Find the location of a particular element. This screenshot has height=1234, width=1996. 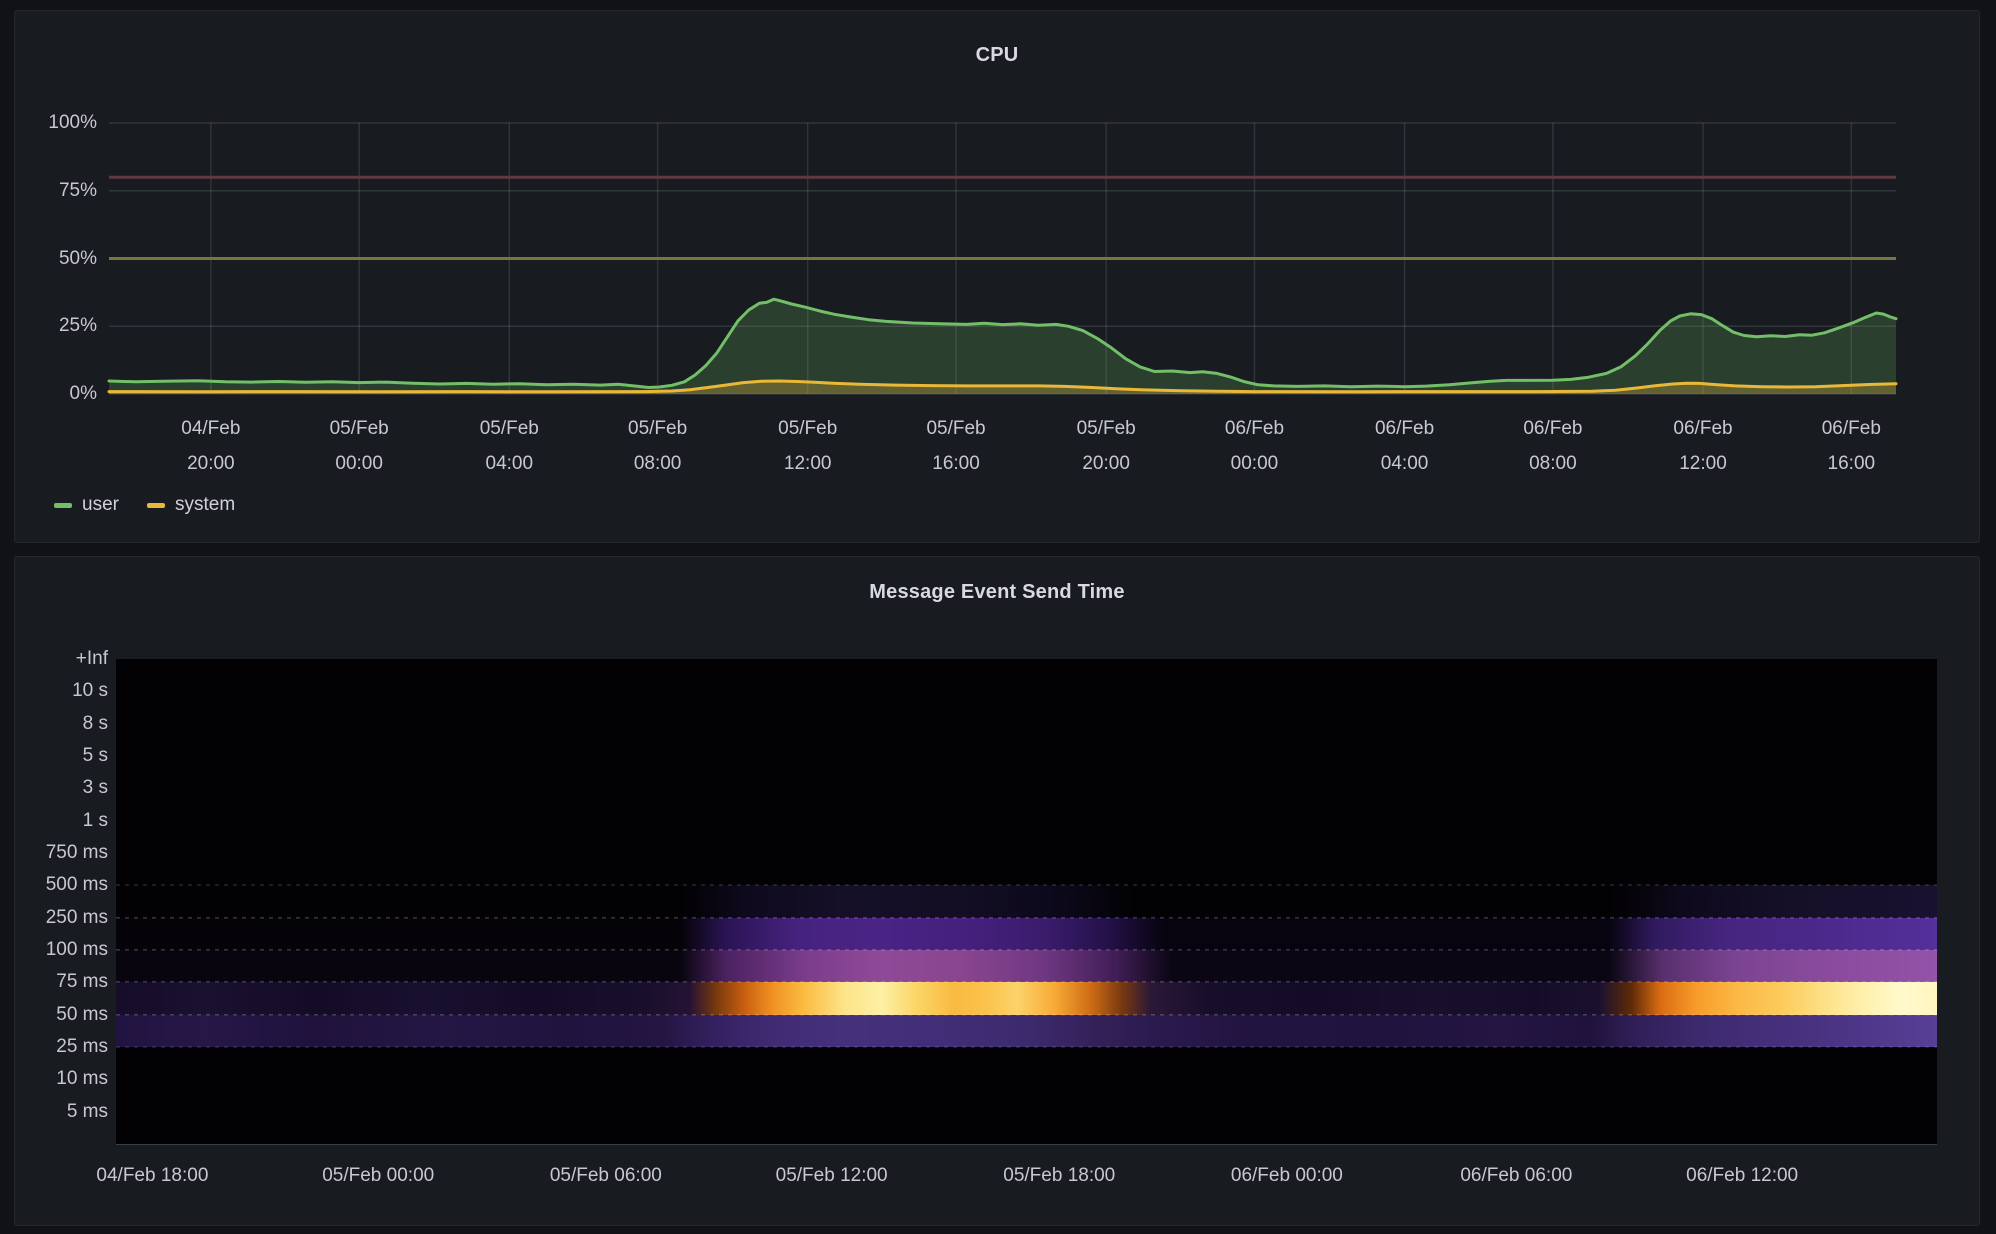

cpu-x-tick-label: 05/Feb 20:00 is located at coordinates (1106, 446).